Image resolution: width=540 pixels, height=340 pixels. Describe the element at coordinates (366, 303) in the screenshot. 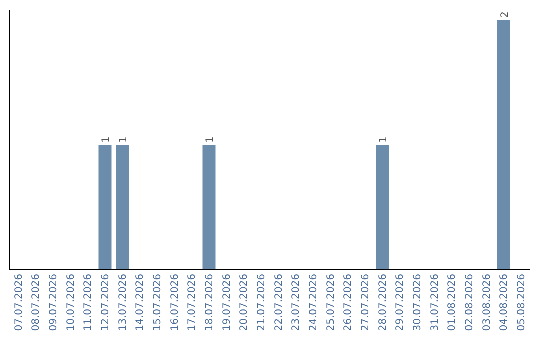

I see `x-tick-label: 27.07.2026` at that location.